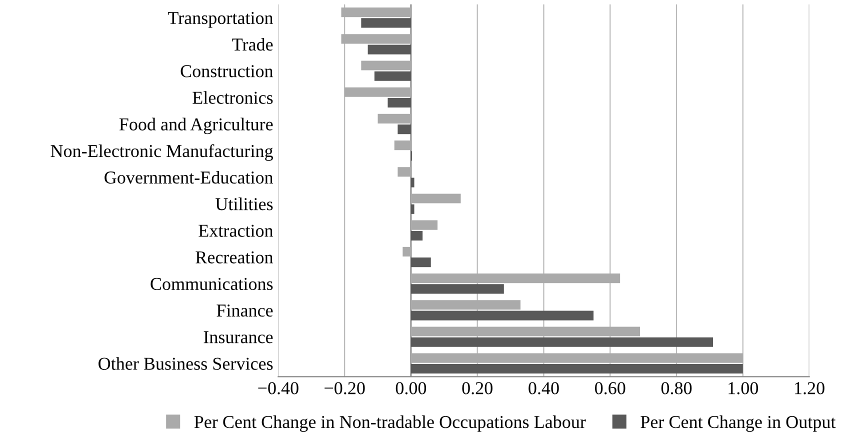 The image size is (843, 433). Describe the element at coordinates (221, 20) in the screenshot. I see `y-tick-label: Transportation` at that location.